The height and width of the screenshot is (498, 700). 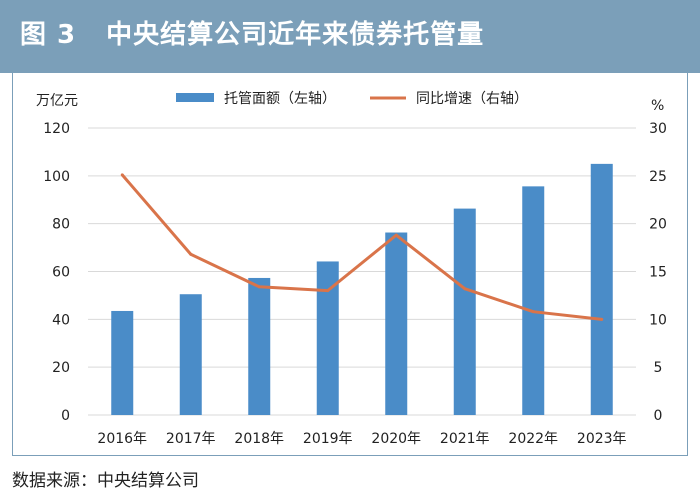 I want to click on y-tick-right: 20, so click(x=658, y=225).